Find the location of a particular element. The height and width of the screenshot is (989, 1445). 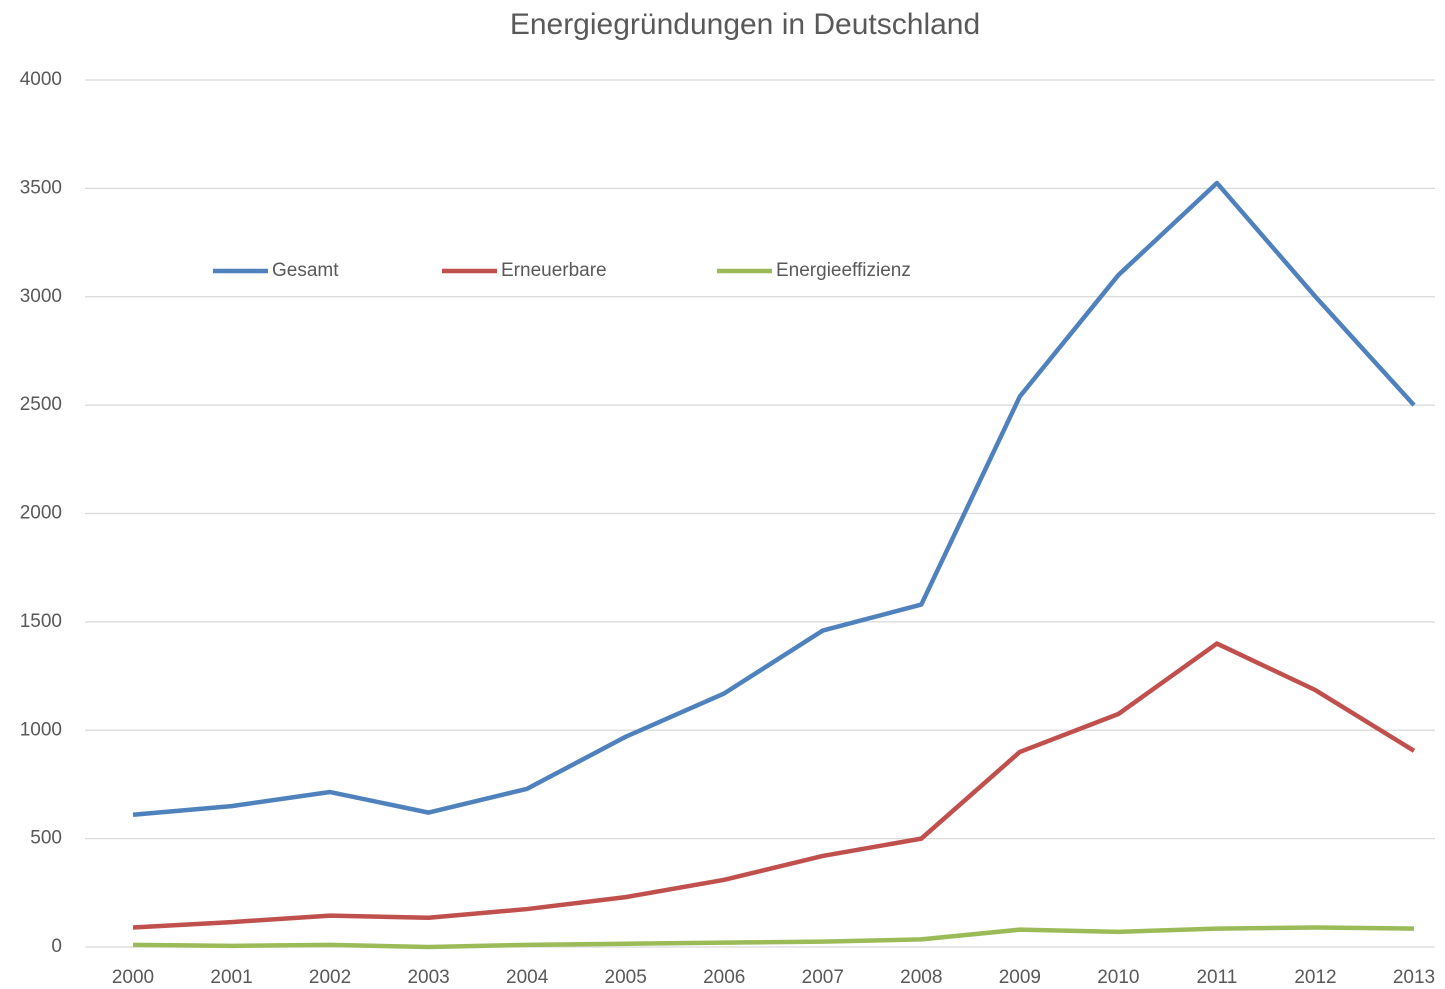

x-tick-label: 2008 is located at coordinates (921, 977).